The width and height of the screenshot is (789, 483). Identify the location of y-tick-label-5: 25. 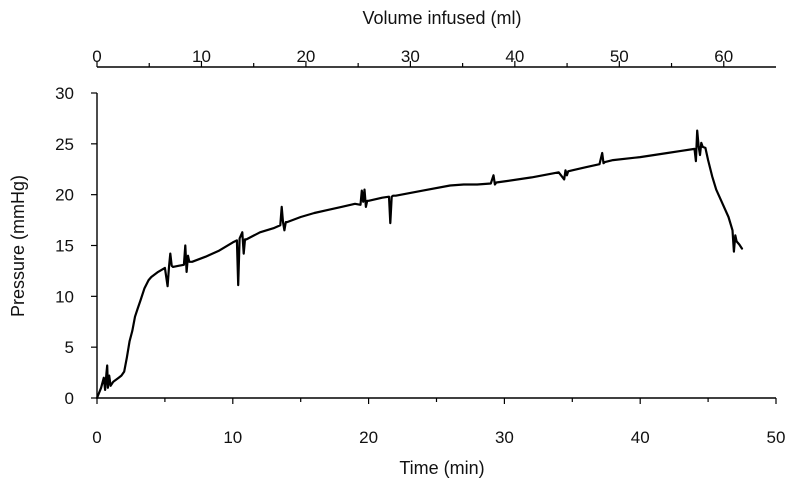
(64, 144).